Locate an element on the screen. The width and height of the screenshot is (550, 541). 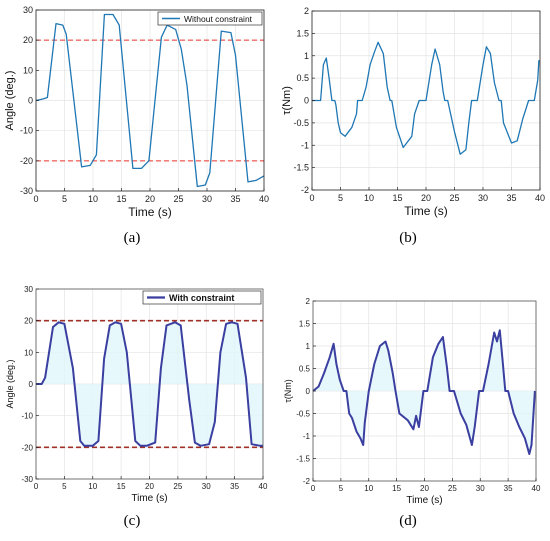
legend: With constraint is located at coordinates (202, 297).